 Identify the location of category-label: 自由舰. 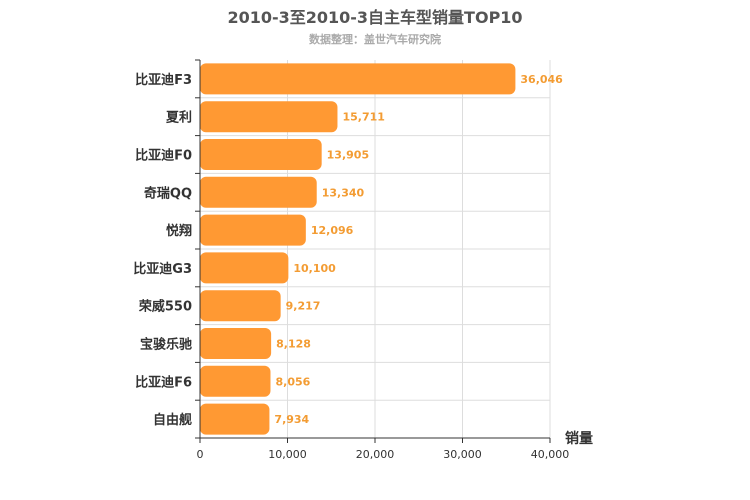
(172, 420).